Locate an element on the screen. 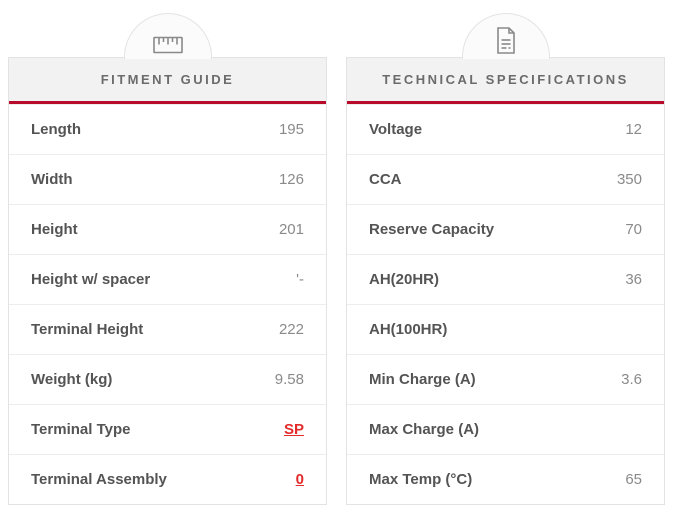  card-header: FITMENT GUIDE is located at coordinates (167, 81).